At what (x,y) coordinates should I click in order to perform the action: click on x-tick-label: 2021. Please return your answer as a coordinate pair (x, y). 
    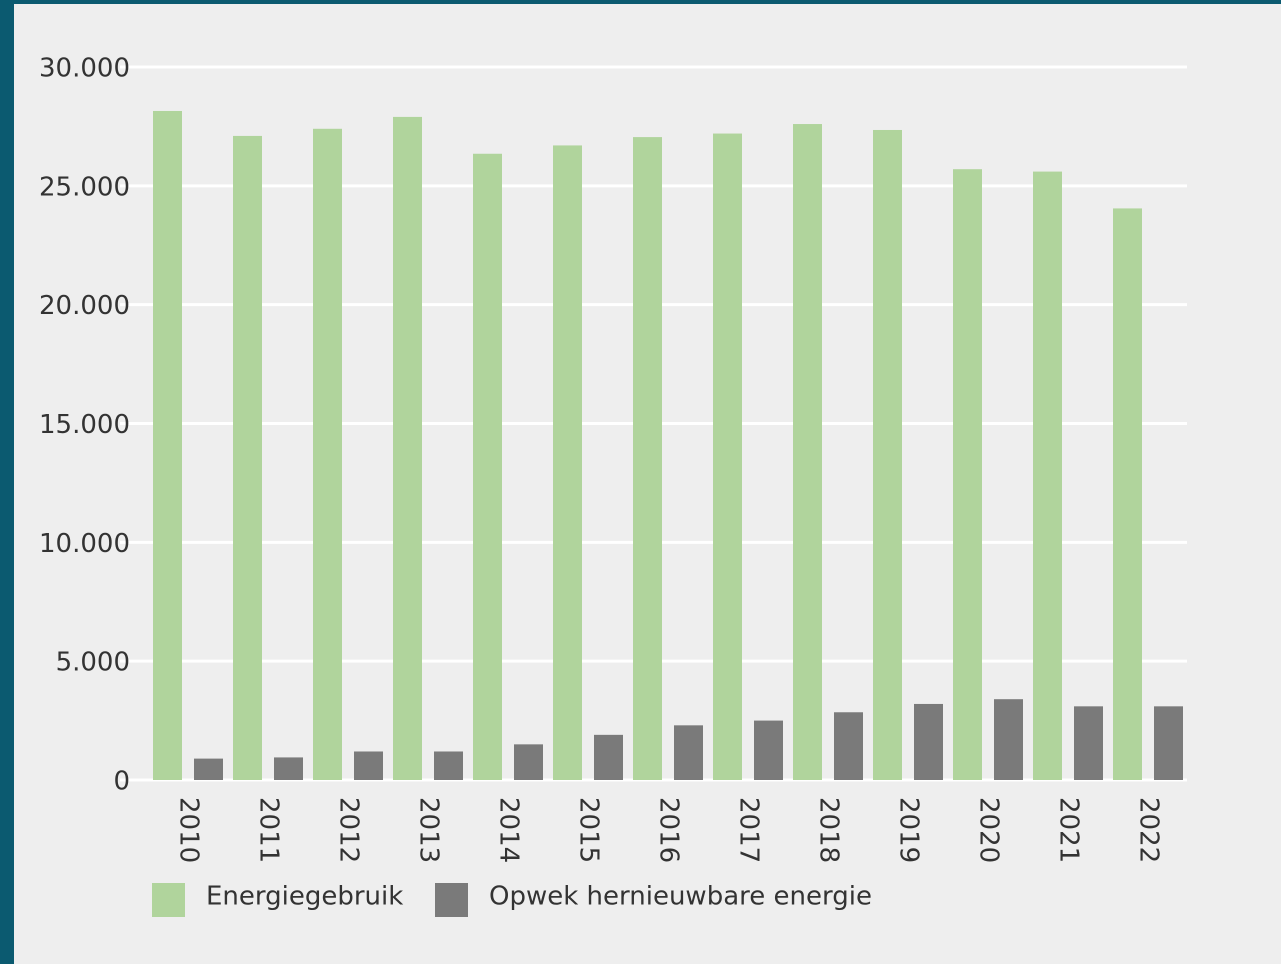
    Looking at the image, I should click on (1069, 830).